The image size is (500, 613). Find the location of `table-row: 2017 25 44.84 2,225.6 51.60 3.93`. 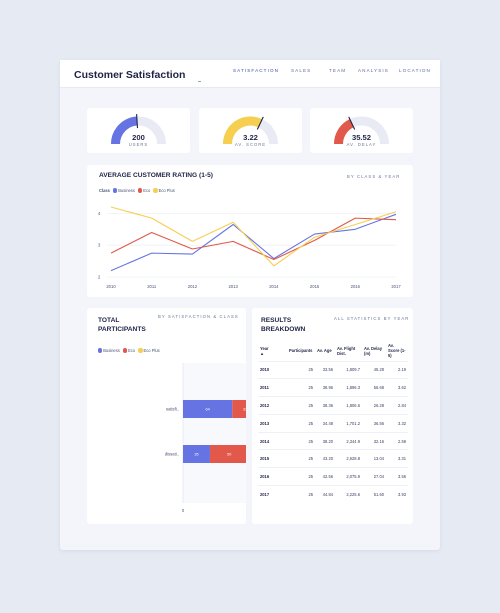

table-row: 2017 25 44.84 2,225.6 51.60 3.93 is located at coordinates (333, 494).